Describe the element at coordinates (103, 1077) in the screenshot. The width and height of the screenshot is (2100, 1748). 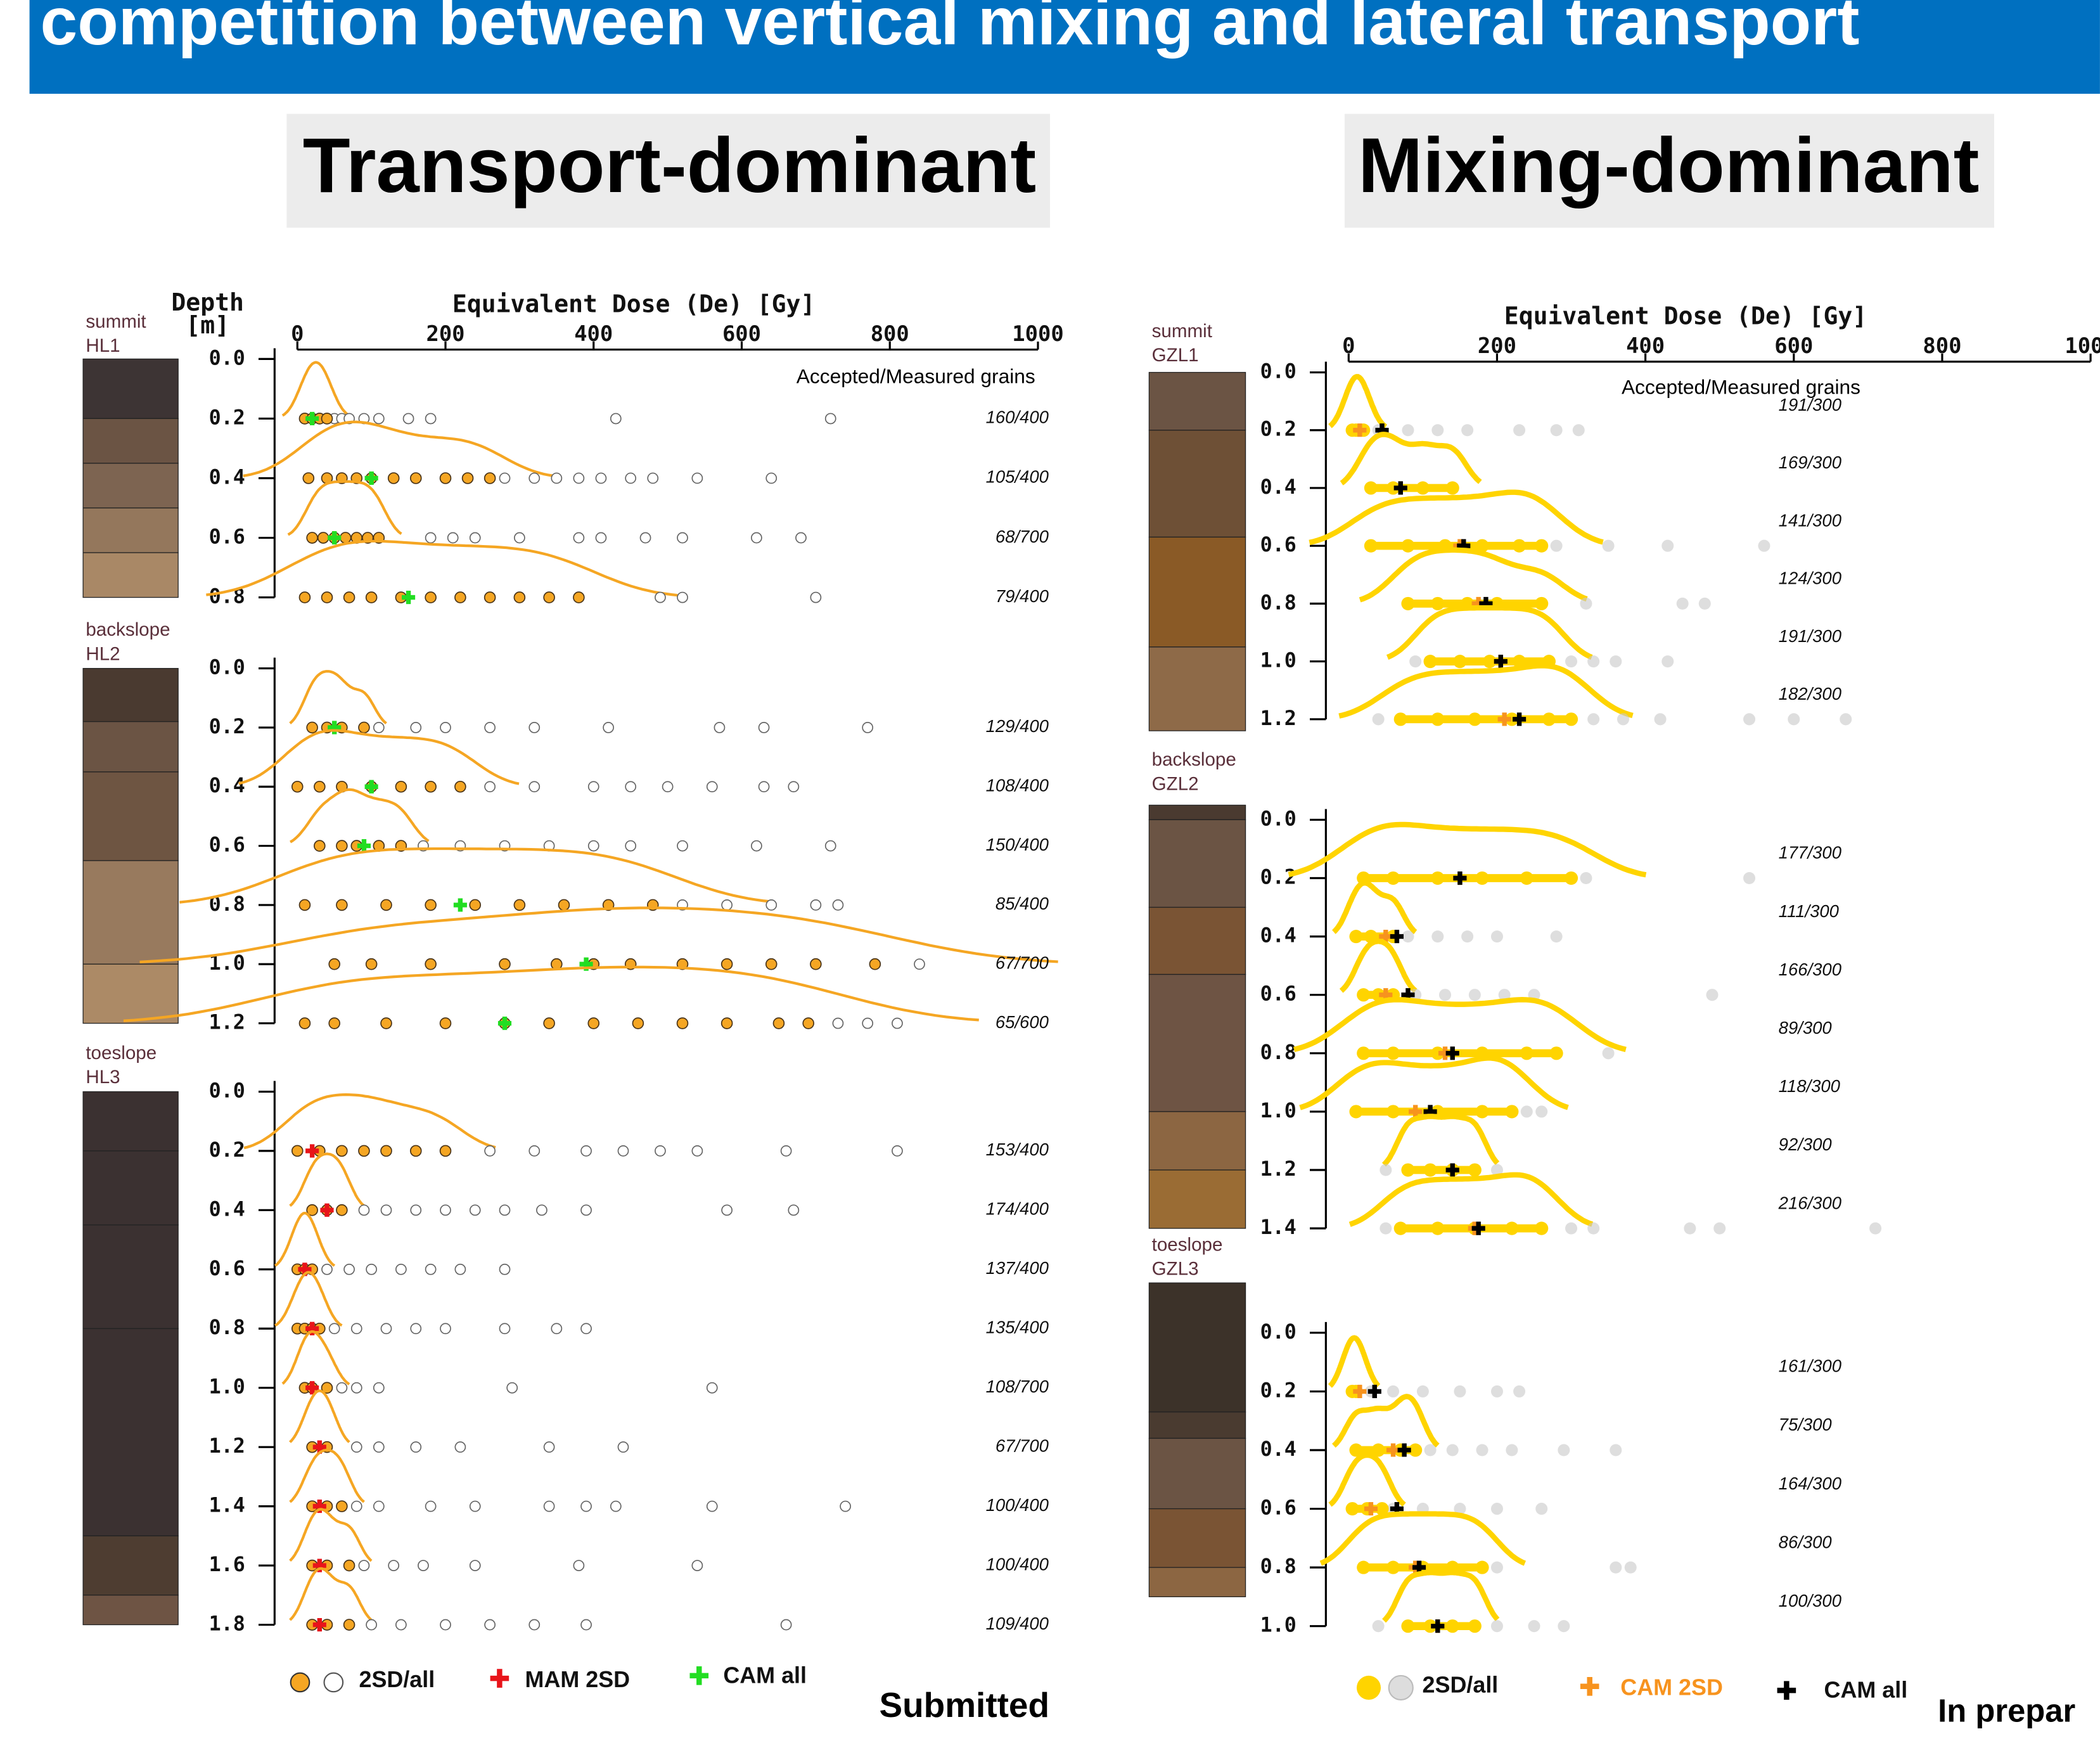
I see `site-id: HL3` at that location.